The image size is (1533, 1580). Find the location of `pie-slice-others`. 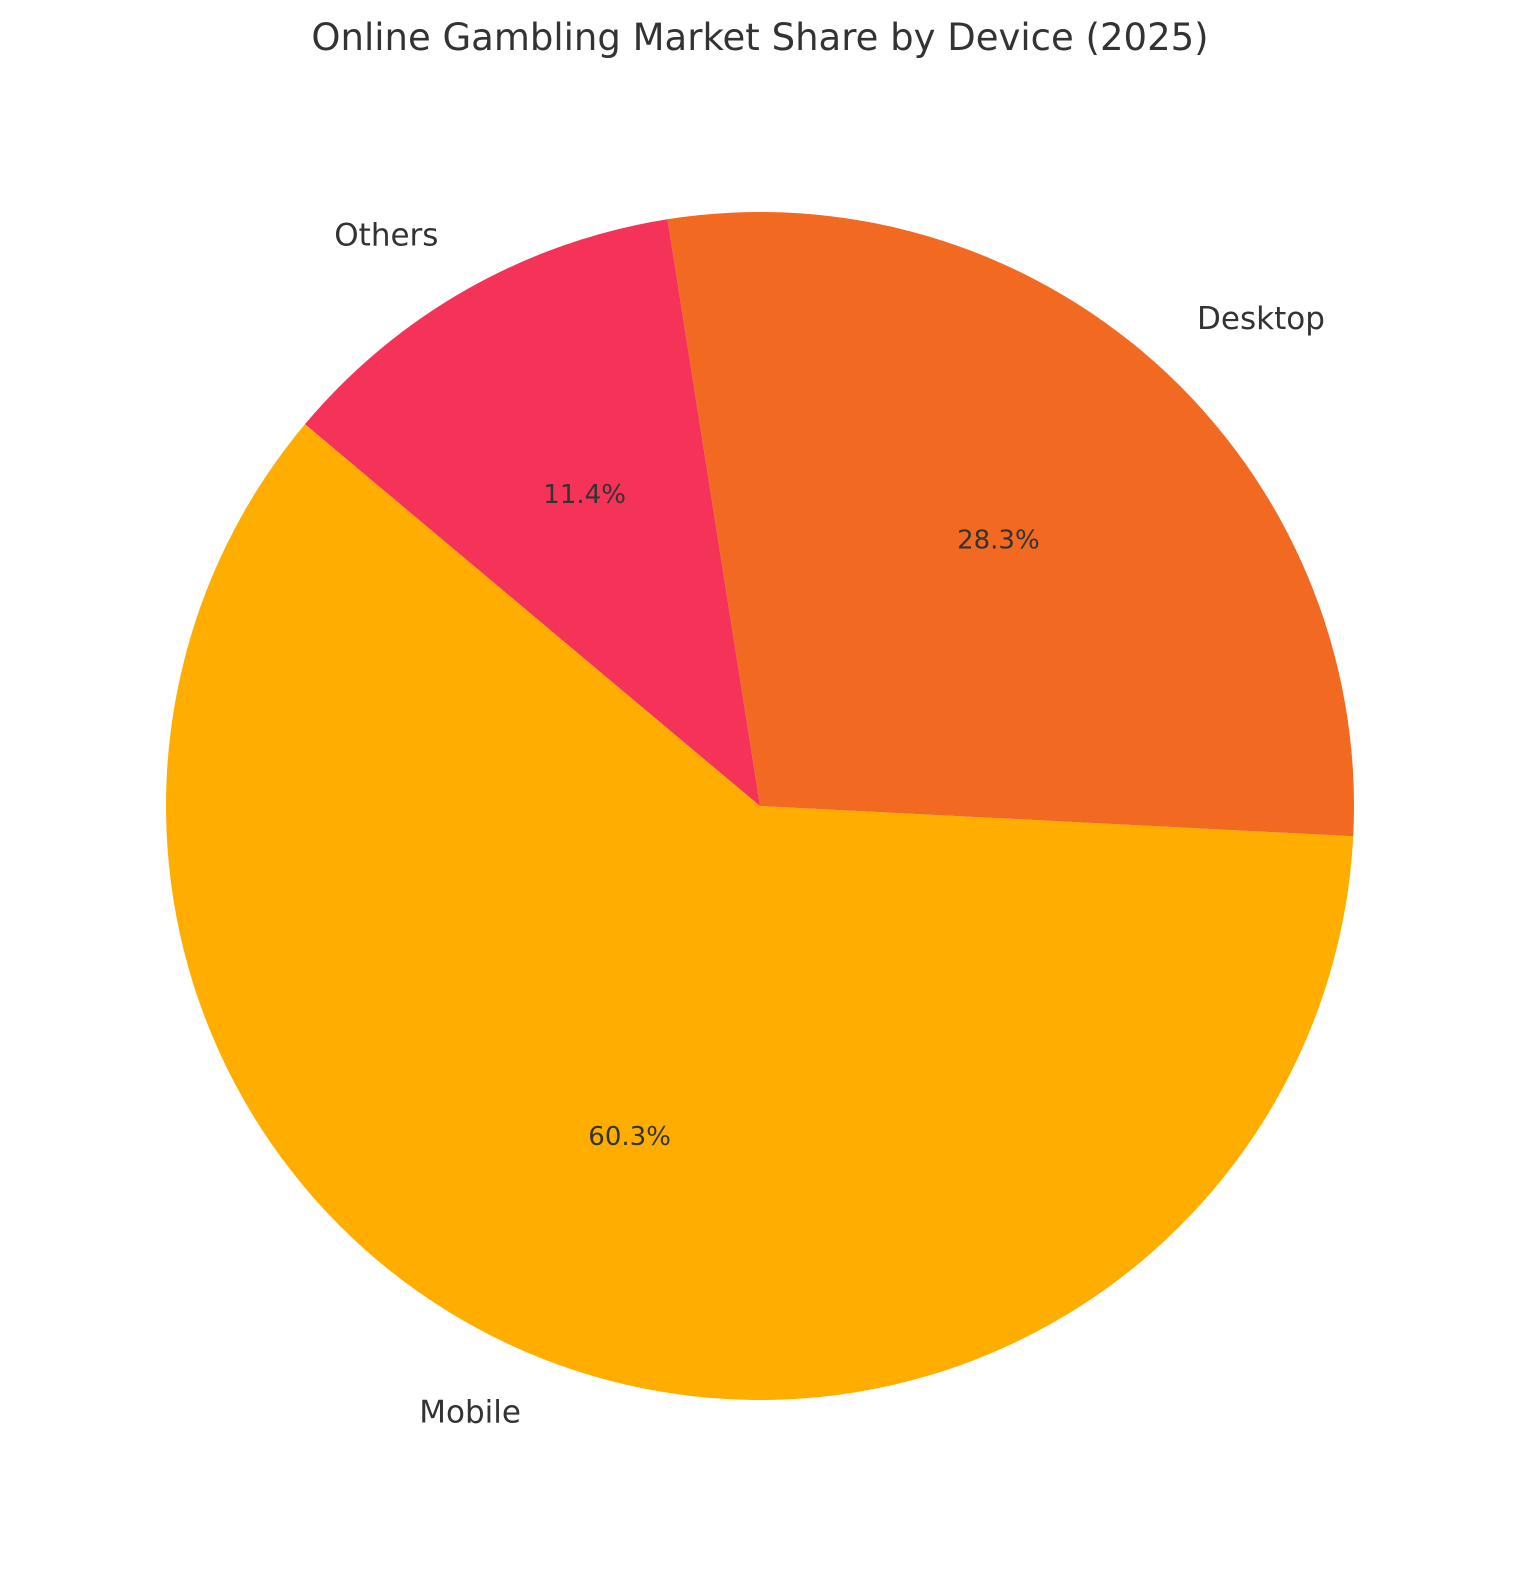

pie-slice-others is located at coordinates (532, 512).